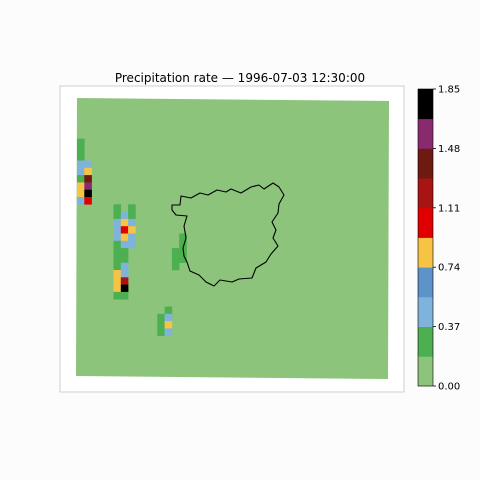 This screenshot has width=480, height=480. Describe the element at coordinates (446, 239) in the screenshot. I see `colorbar-ticks: 0.00 0.37 0.74 1.11 1.48 1.85` at that location.